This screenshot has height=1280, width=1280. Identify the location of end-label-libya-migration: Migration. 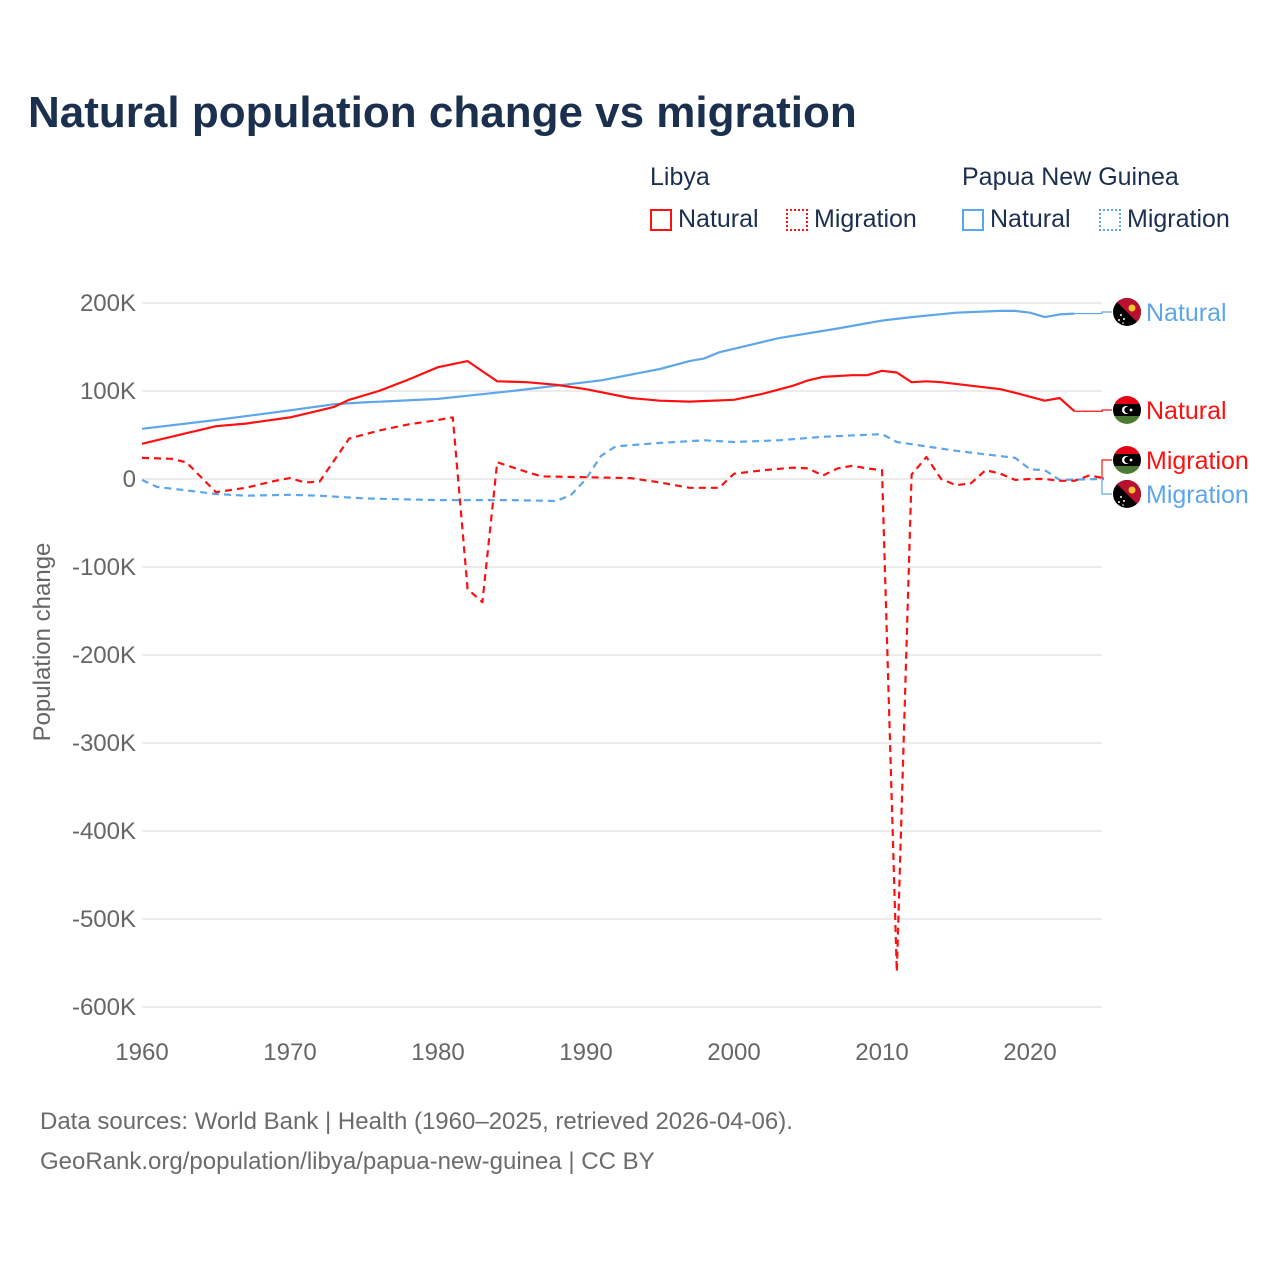
(1175, 462).